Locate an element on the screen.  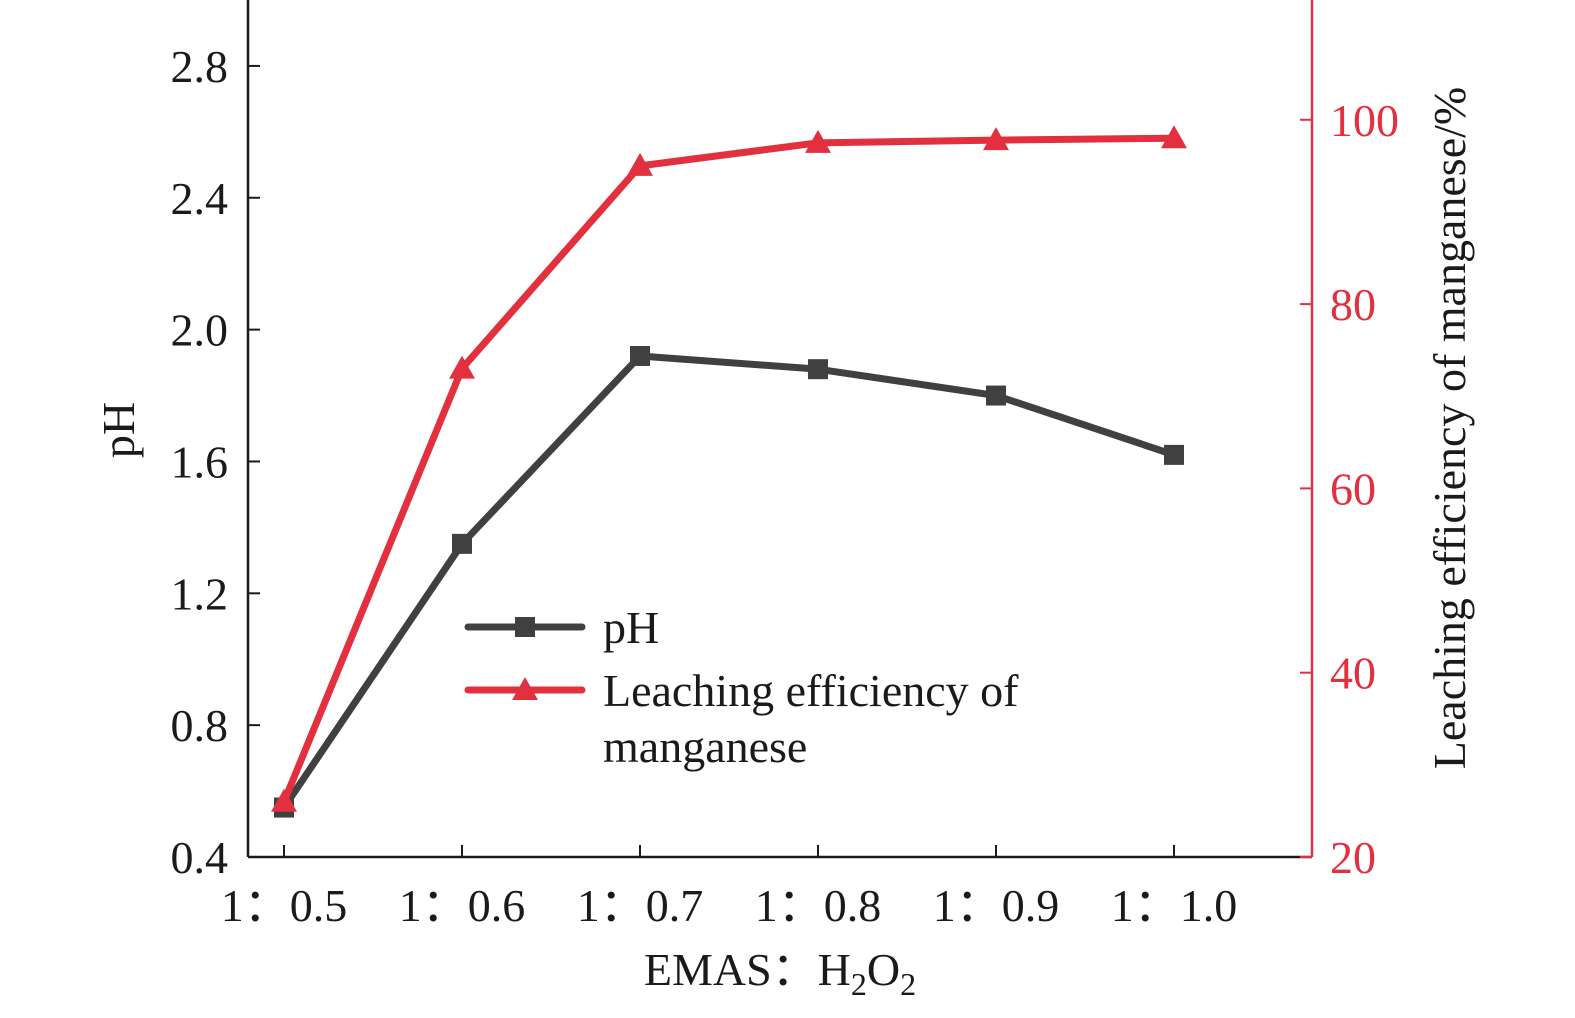
x-tick-label: 1：0.5 is located at coordinates (284, 905).